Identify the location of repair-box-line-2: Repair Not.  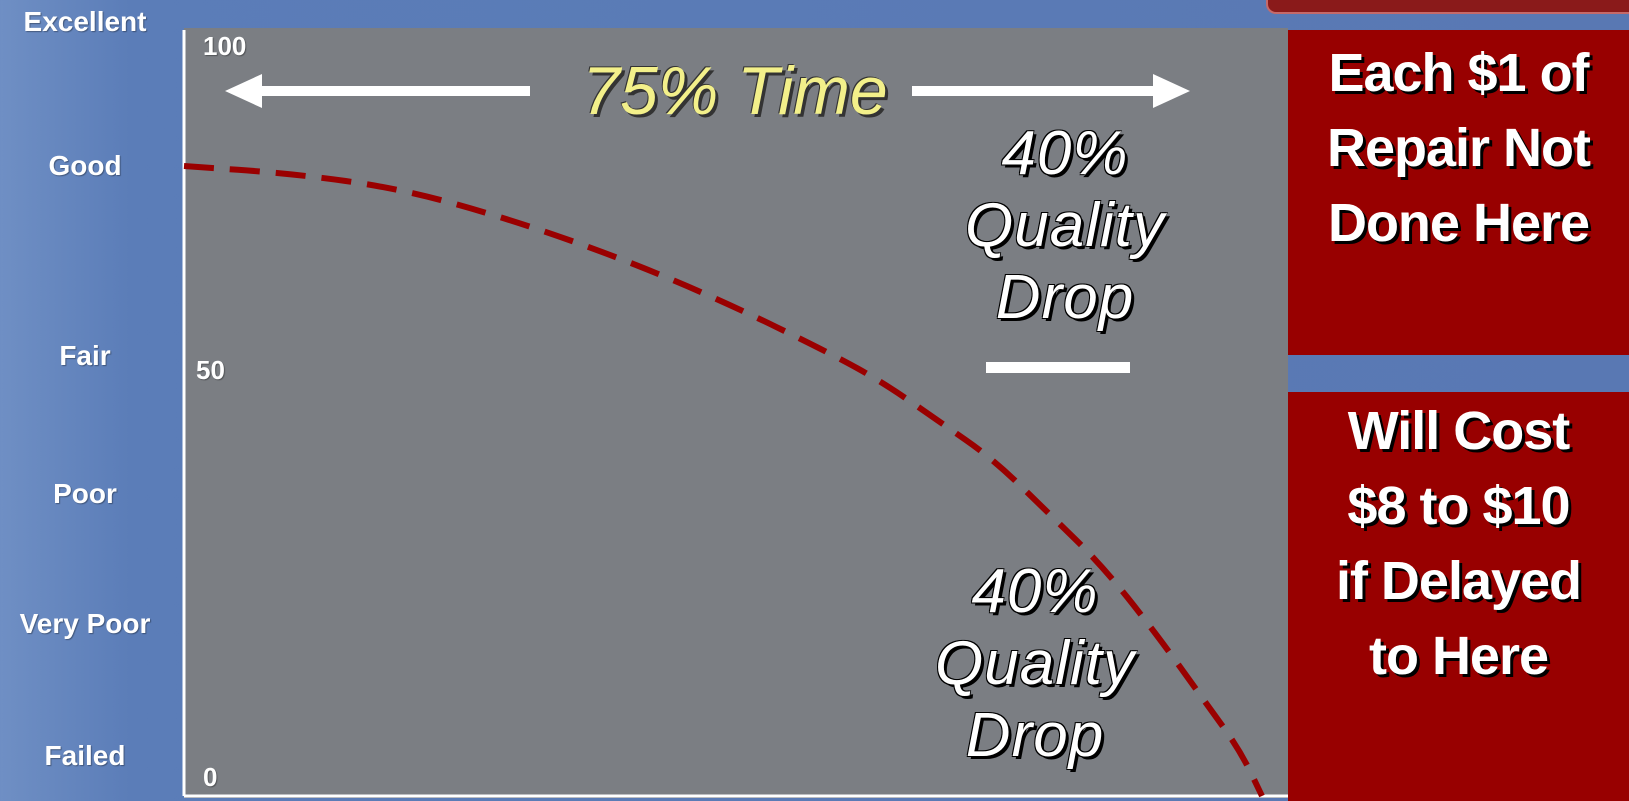
(1458, 148).